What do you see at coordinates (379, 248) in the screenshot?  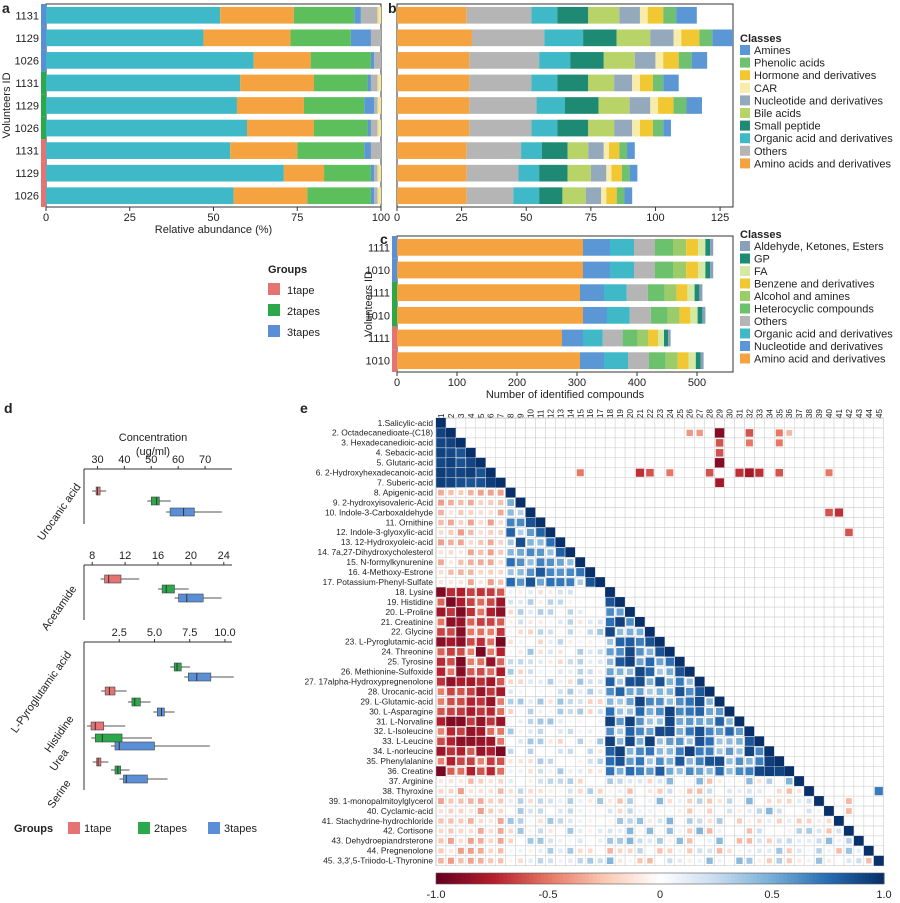 I see `row-label: 1111` at bounding box center [379, 248].